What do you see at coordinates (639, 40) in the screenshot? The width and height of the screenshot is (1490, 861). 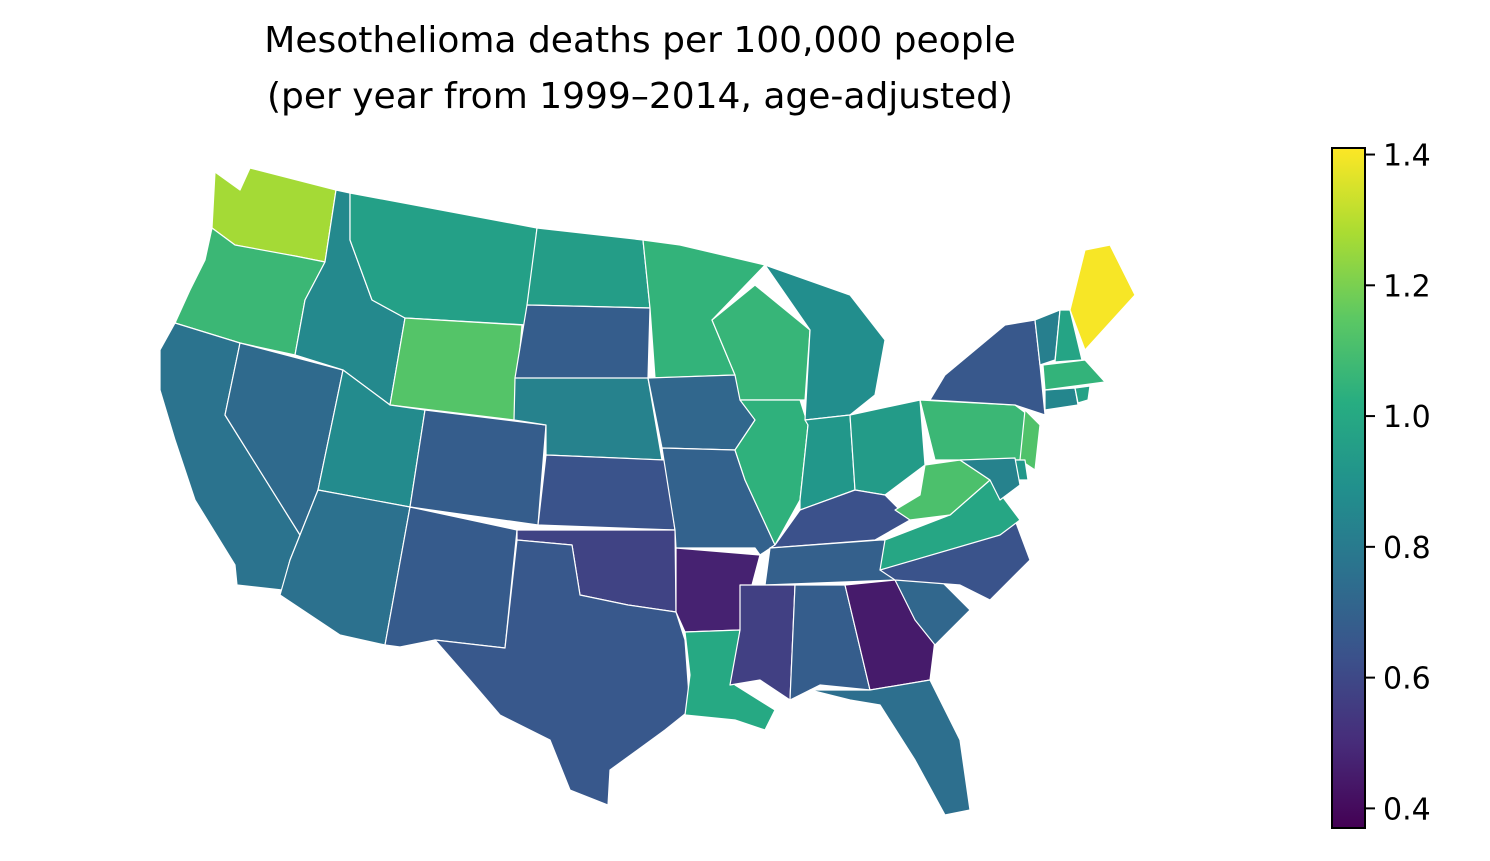 I see `map-title: Mesothelioma deaths per 100,000 people` at bounding box center [639, 40].